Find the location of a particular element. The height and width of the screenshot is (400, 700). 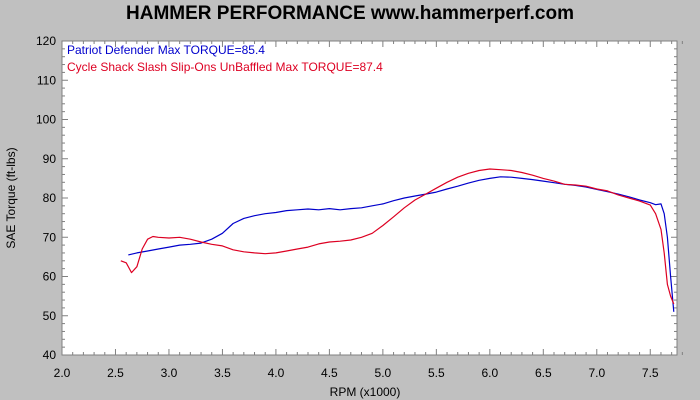

x-tick-label: 3.0 is located at coordinates (169, 373).